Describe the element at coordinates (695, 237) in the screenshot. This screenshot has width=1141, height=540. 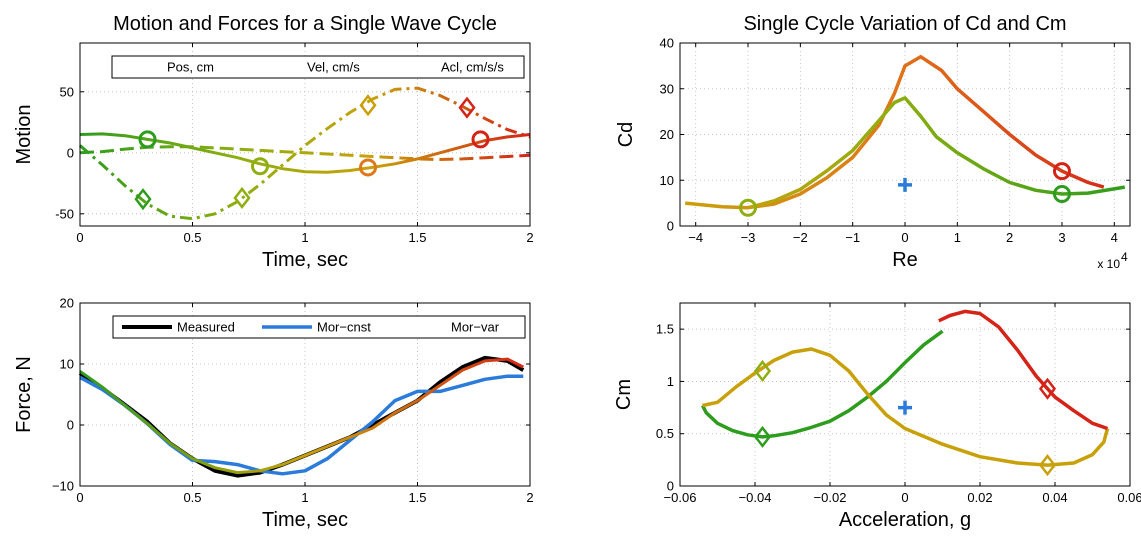
I see `x-tick-label: −4` at that location.